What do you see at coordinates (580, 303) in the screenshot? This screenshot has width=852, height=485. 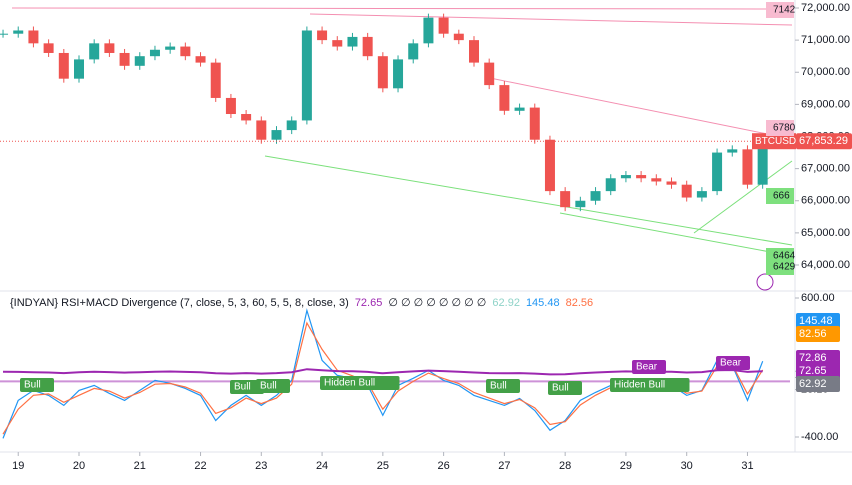 I see `legend-value: 82.56` at bounding box center [580, 303].